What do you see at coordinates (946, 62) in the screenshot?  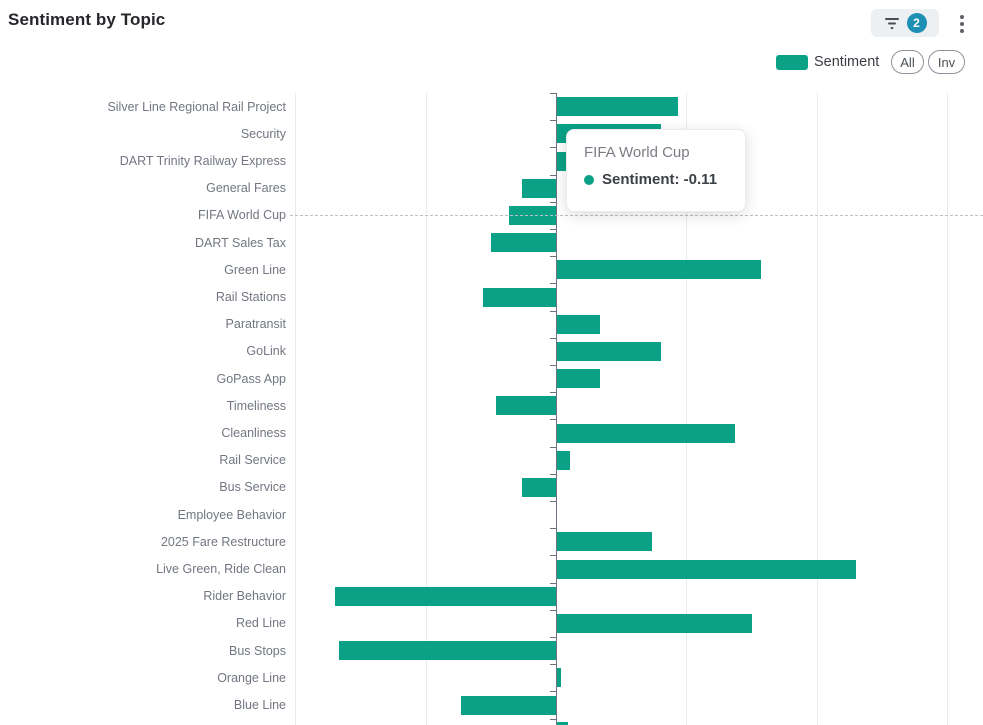 I see `legend-inv-button: Inv` at bounding box center [946, 62].